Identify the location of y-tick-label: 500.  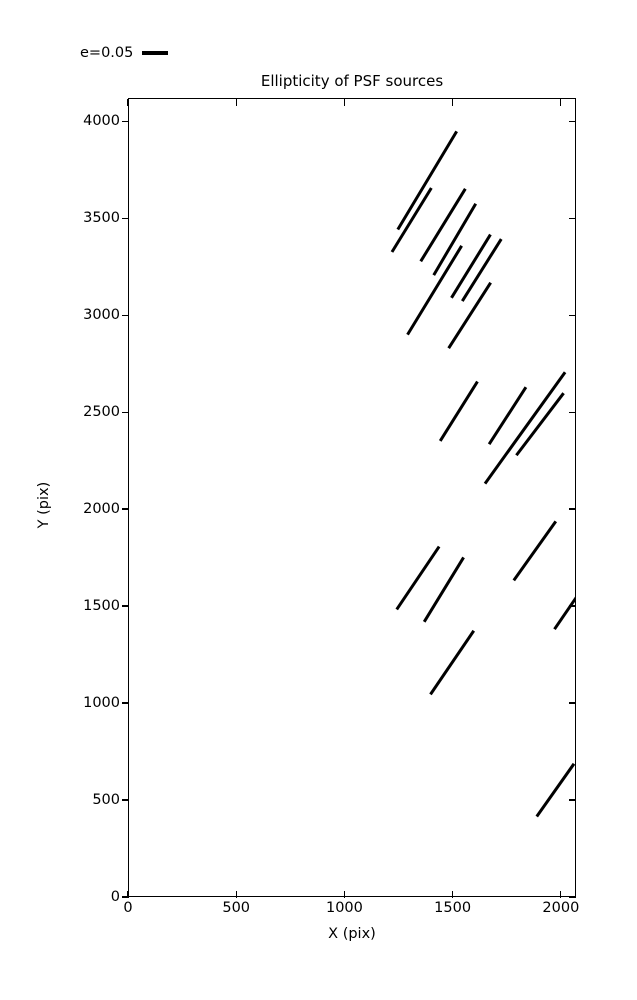
(106, 800).